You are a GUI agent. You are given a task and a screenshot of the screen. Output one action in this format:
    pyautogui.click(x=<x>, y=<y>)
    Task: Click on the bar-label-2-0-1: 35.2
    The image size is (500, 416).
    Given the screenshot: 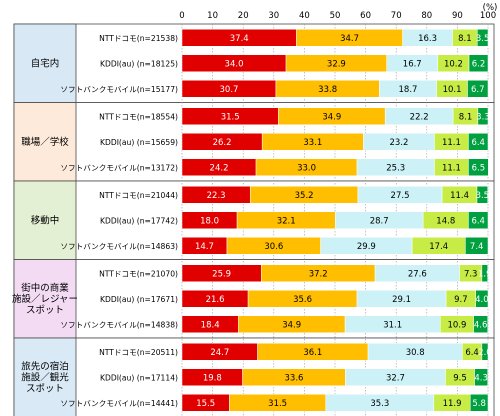 What is the action you would take?
    pyautogui.click(x=304, y=196)
    